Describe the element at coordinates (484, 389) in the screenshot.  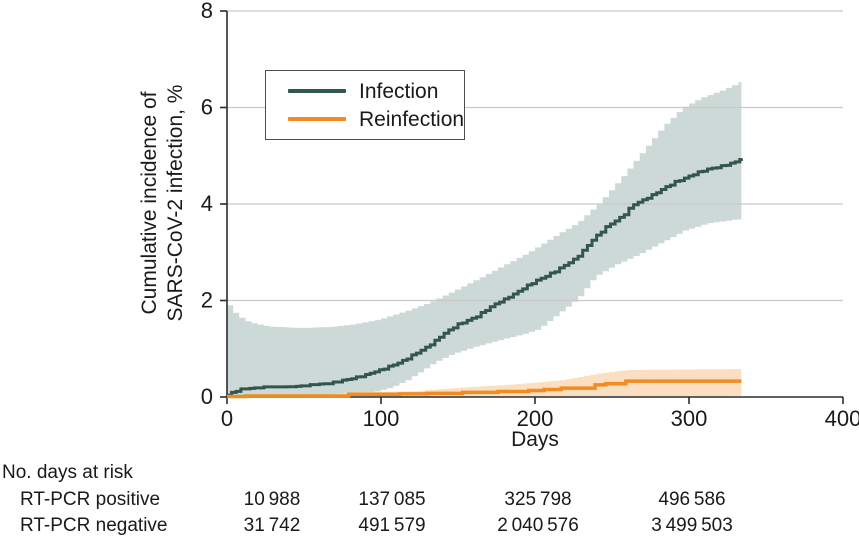
I see `reinfection-curve` at that location.